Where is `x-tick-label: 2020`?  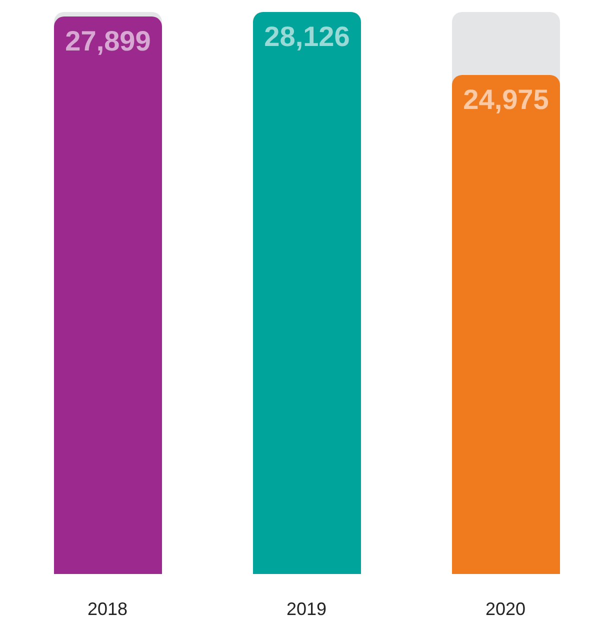 x-tick-label: 2020 is located at coordinates (505, 608).